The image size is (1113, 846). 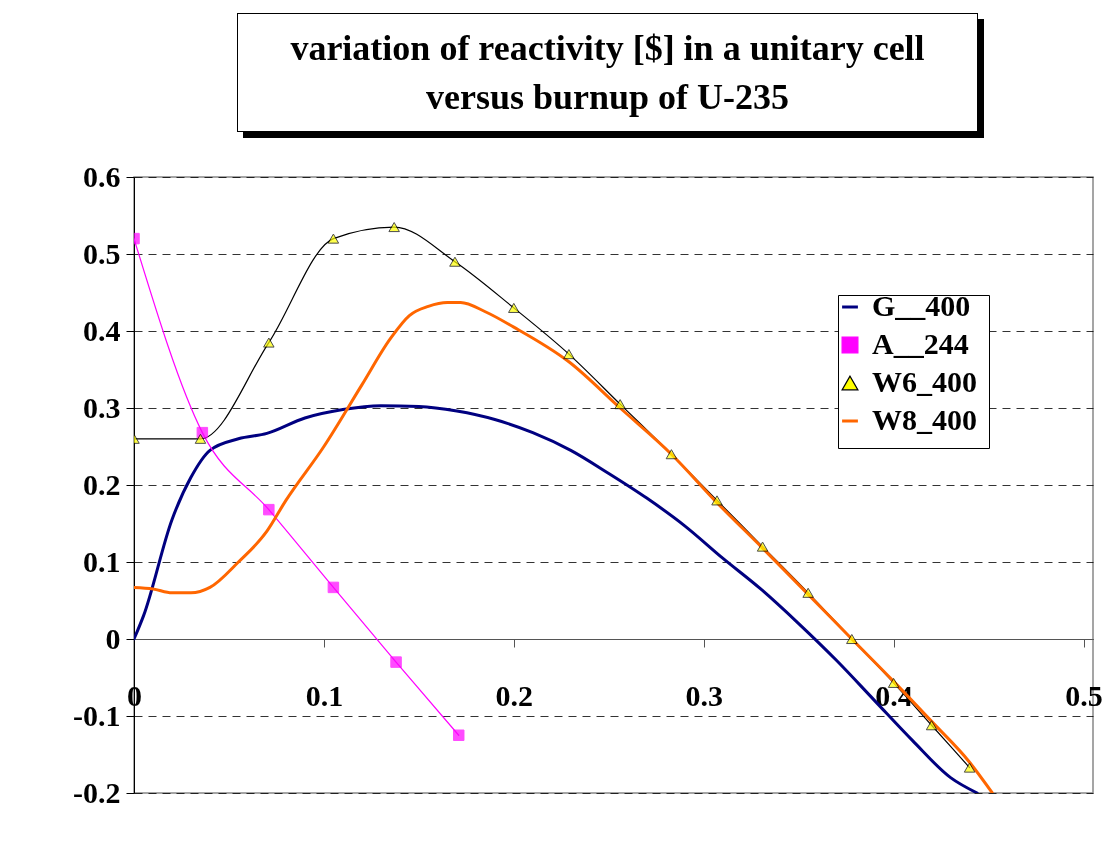 I want to click on y-tick-label: 0.5, so click(x=102, y=253).